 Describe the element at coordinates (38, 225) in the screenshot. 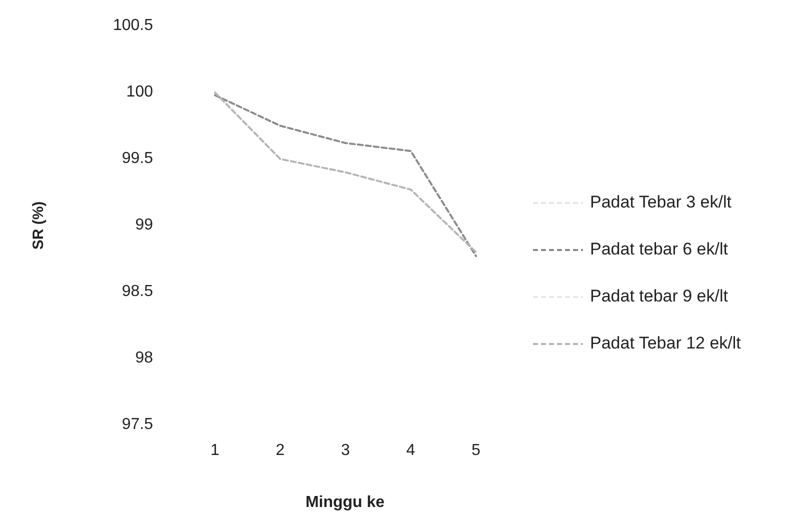

I see `y-axis-title: SR (%)` at that location.